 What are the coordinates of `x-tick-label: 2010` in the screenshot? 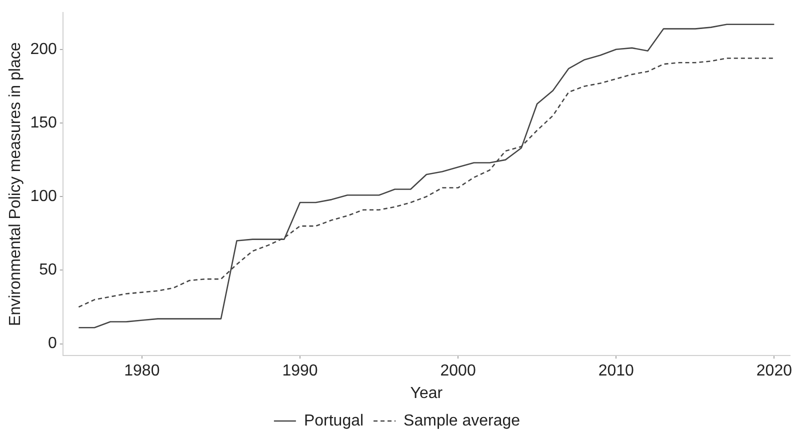 It's located at (616, 371).